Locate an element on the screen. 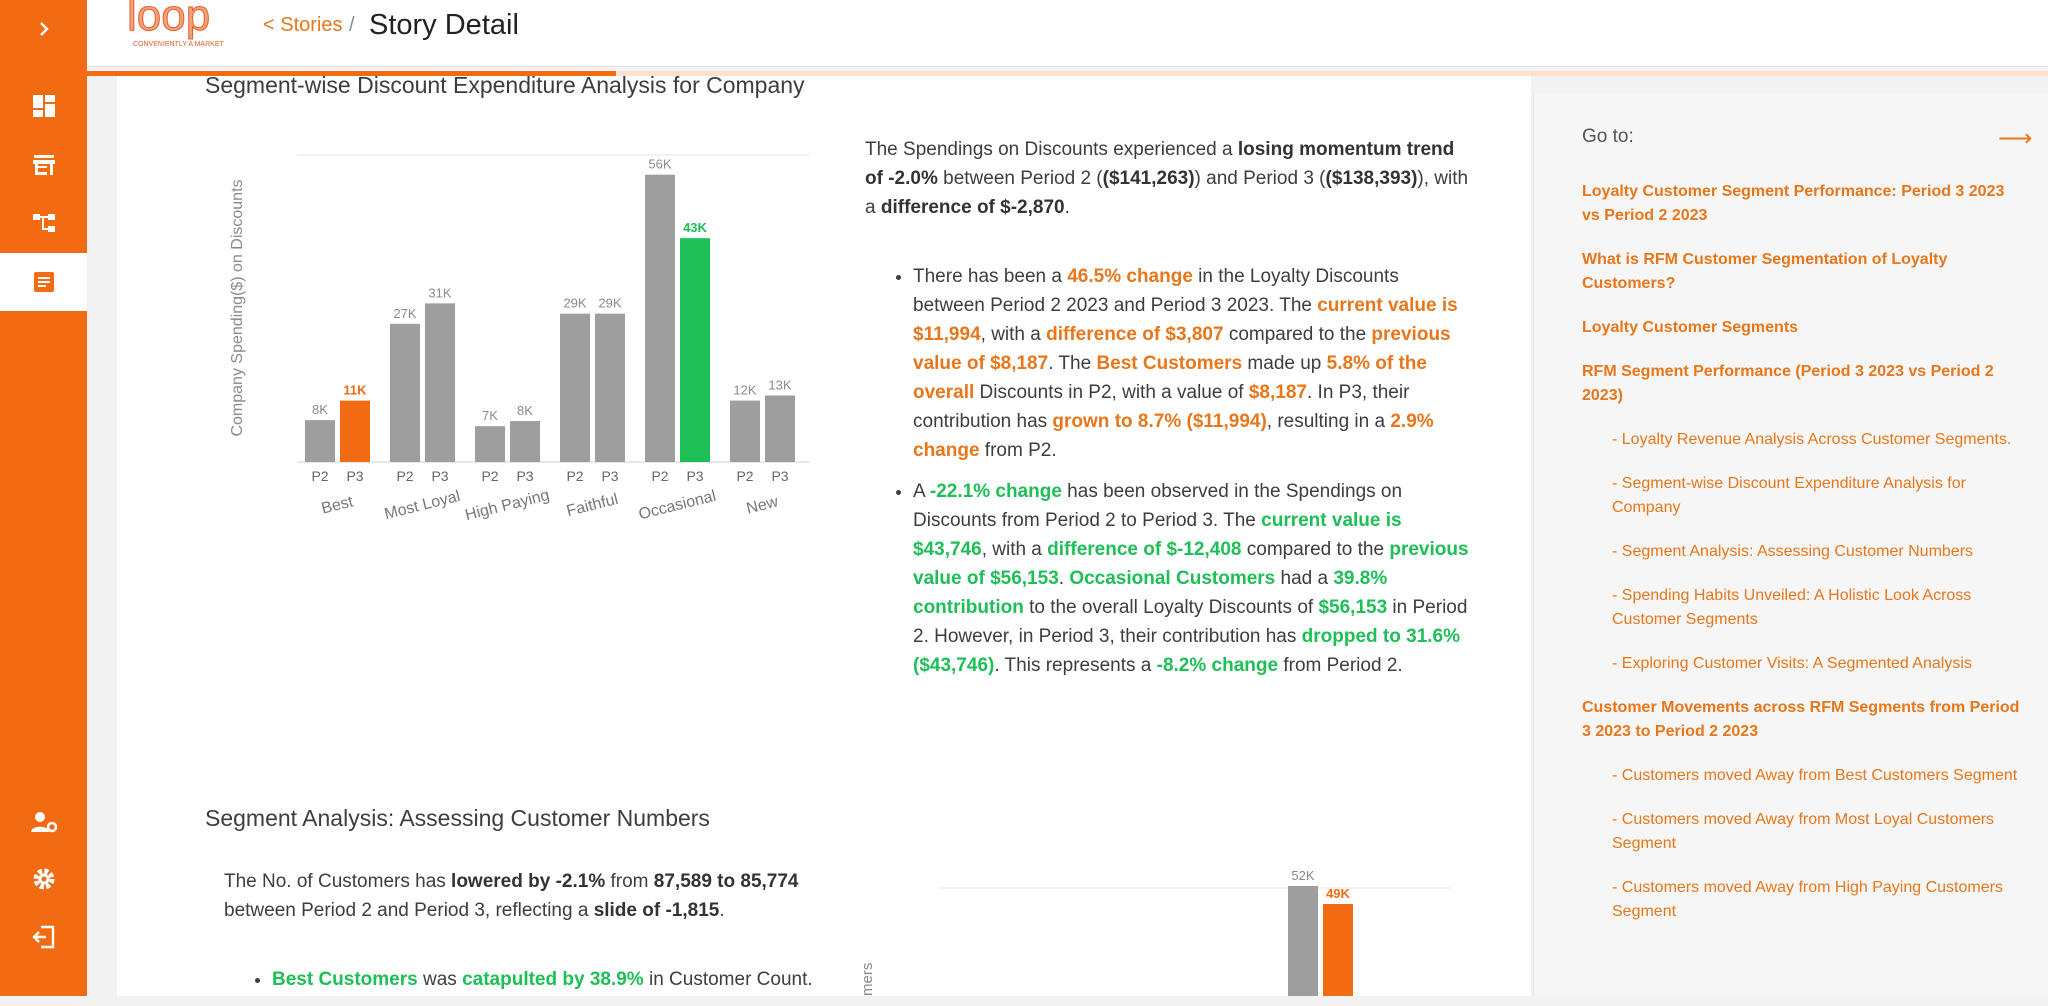 The image size is (2048, 1006). sidebar-item-dashboard is located at coordinates (43, 106).